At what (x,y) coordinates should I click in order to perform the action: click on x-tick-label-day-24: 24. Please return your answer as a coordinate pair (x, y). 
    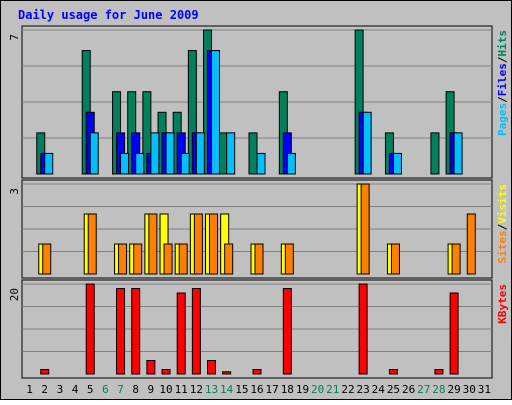
    Looking at the image, I should click on (379, 389).